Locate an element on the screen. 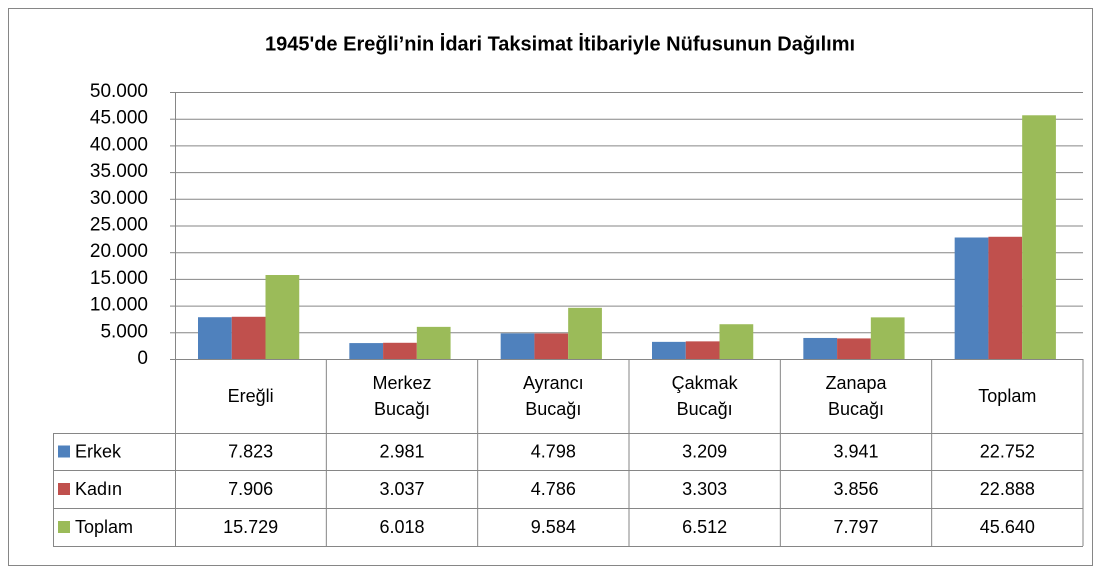 Image resolution: width=1101 pixels, height=572 pixels. category-text: Ayrancı Bucağı is located at coordinates (553, 396).